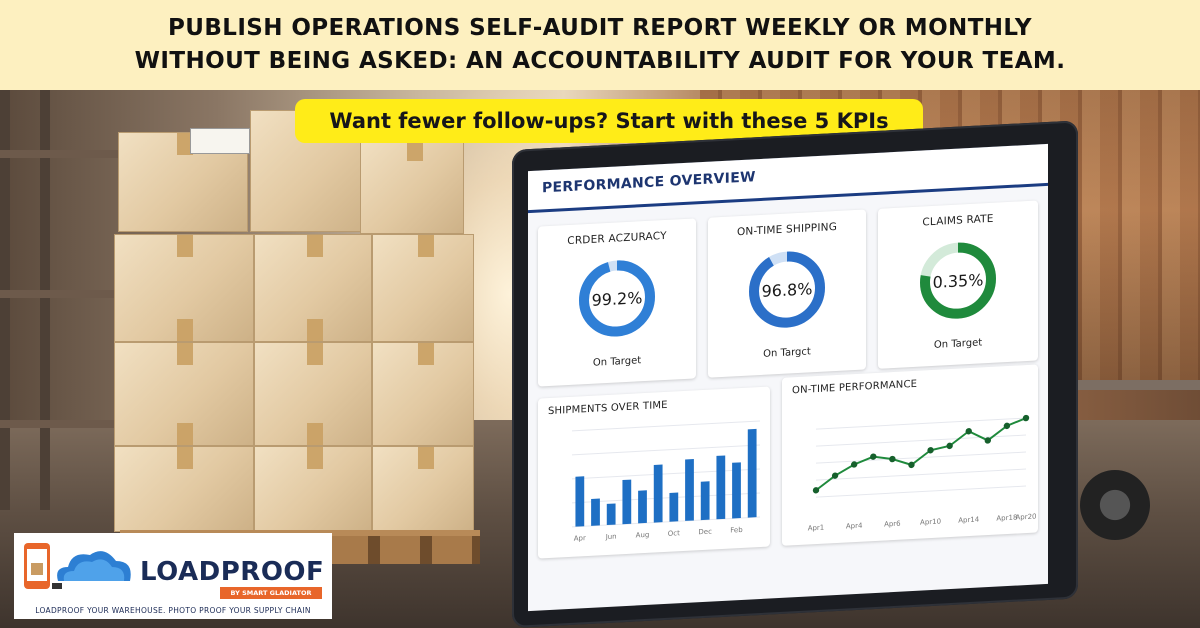 The width and height of the screenshot is (1200, 628). What do you see at coordinates (969, 519) in the screenshot?
I see `x-tick-label: Apr14` at bounding box center [969, 519].